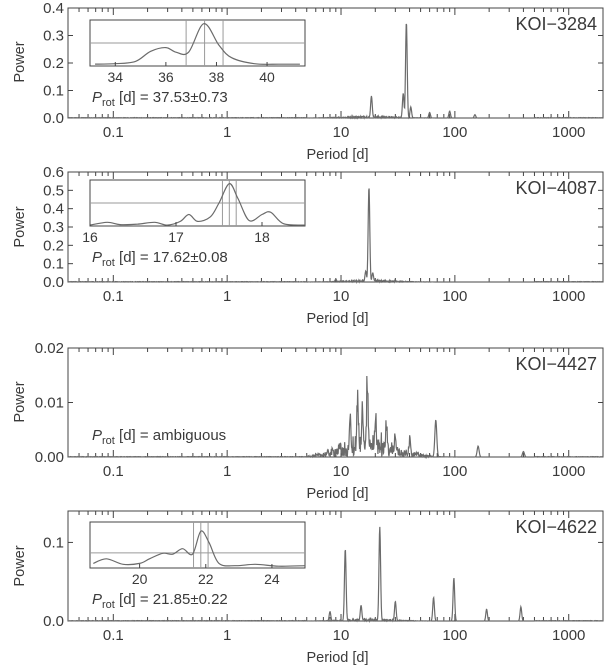 The width and height of the screenshot is (613, 669). I want to click on prot-label: Prot [d] = 37.53±0.73, so click(160, 99).